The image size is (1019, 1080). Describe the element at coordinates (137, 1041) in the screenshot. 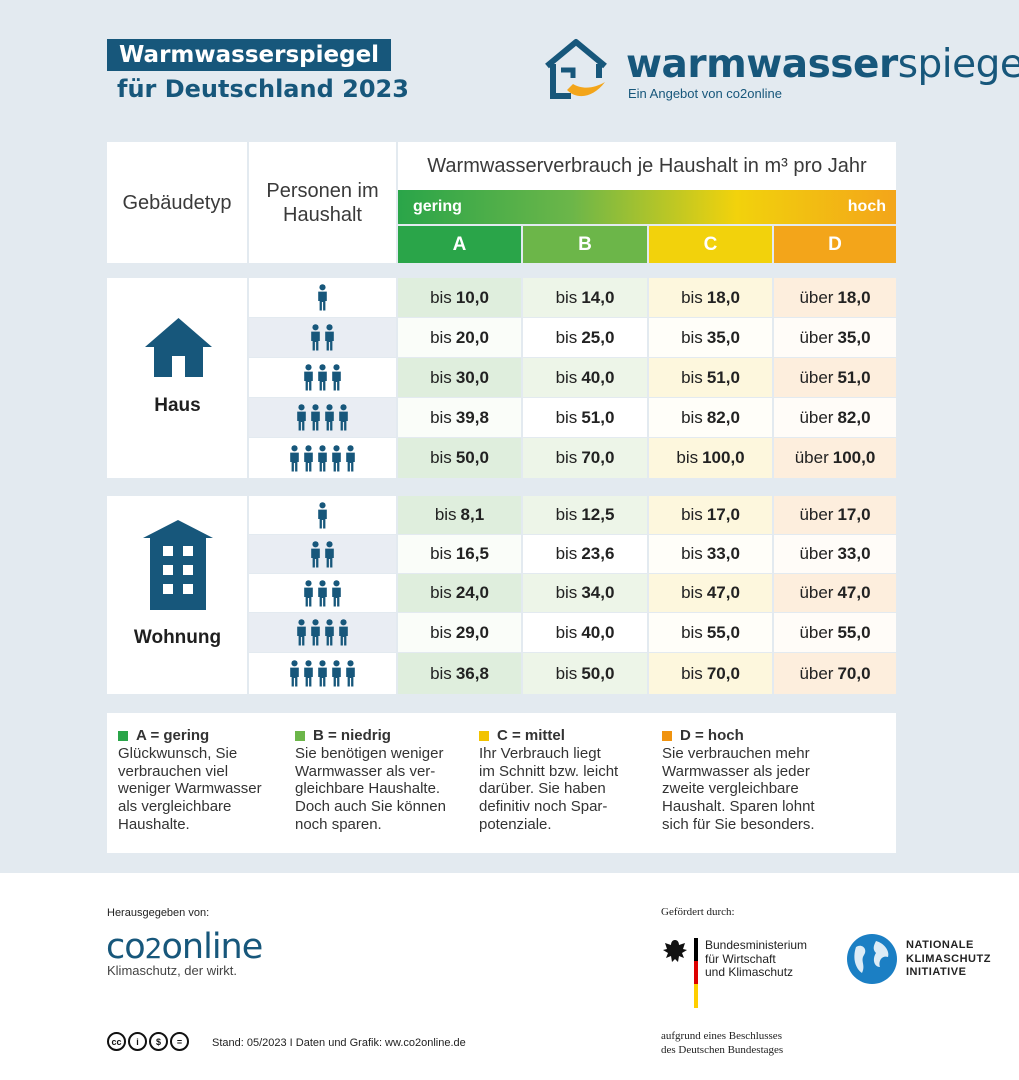

I see `attribution-icon: i` at that location.